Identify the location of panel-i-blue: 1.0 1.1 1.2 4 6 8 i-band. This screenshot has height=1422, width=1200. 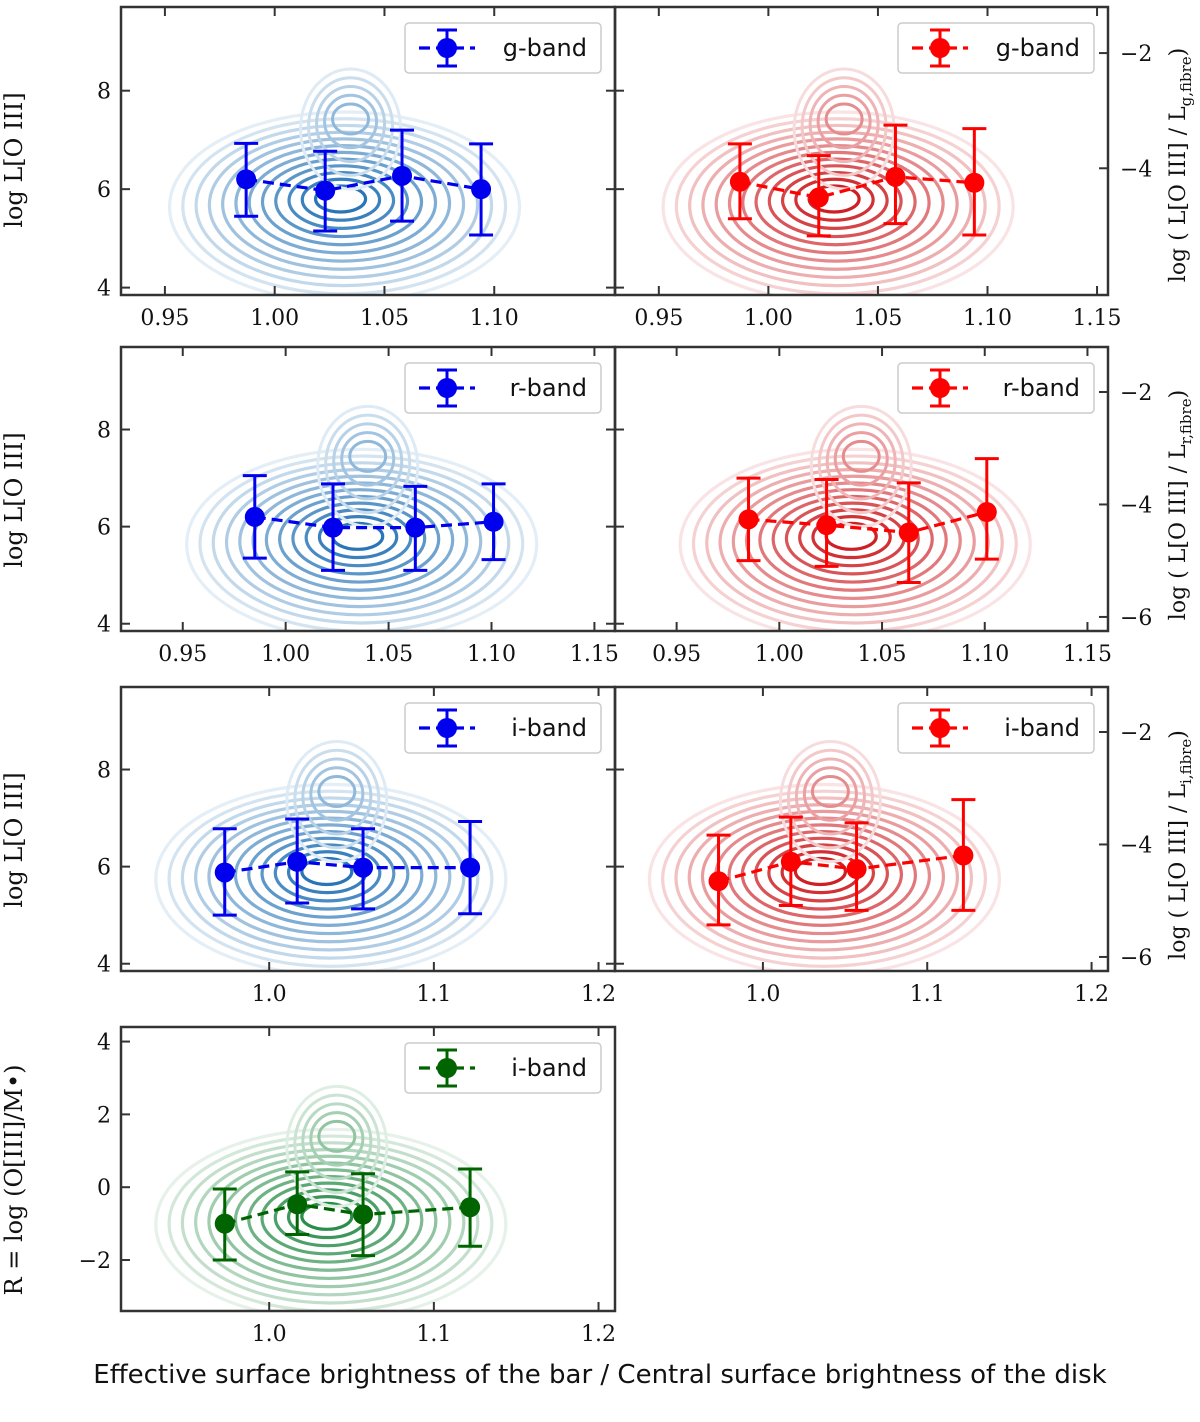
(357, 846).